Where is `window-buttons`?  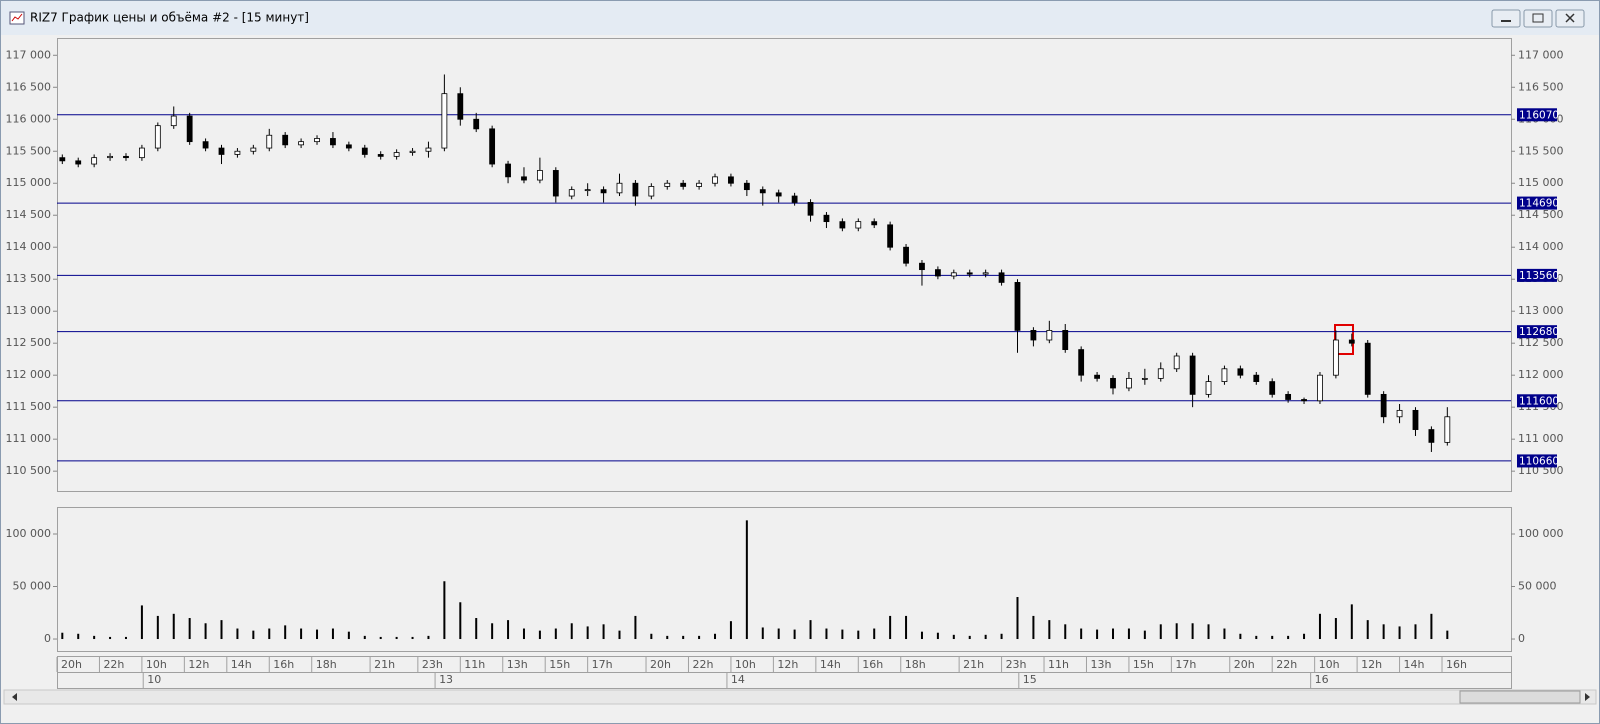 window-buttons is located at coordinates (1538, 18).